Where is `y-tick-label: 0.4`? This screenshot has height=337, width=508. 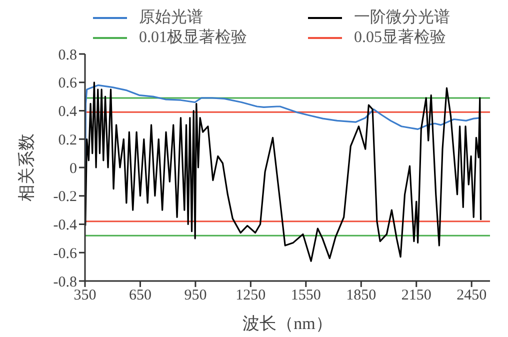 y-tick-label: 0.4 is located at coordinates (68, 112).